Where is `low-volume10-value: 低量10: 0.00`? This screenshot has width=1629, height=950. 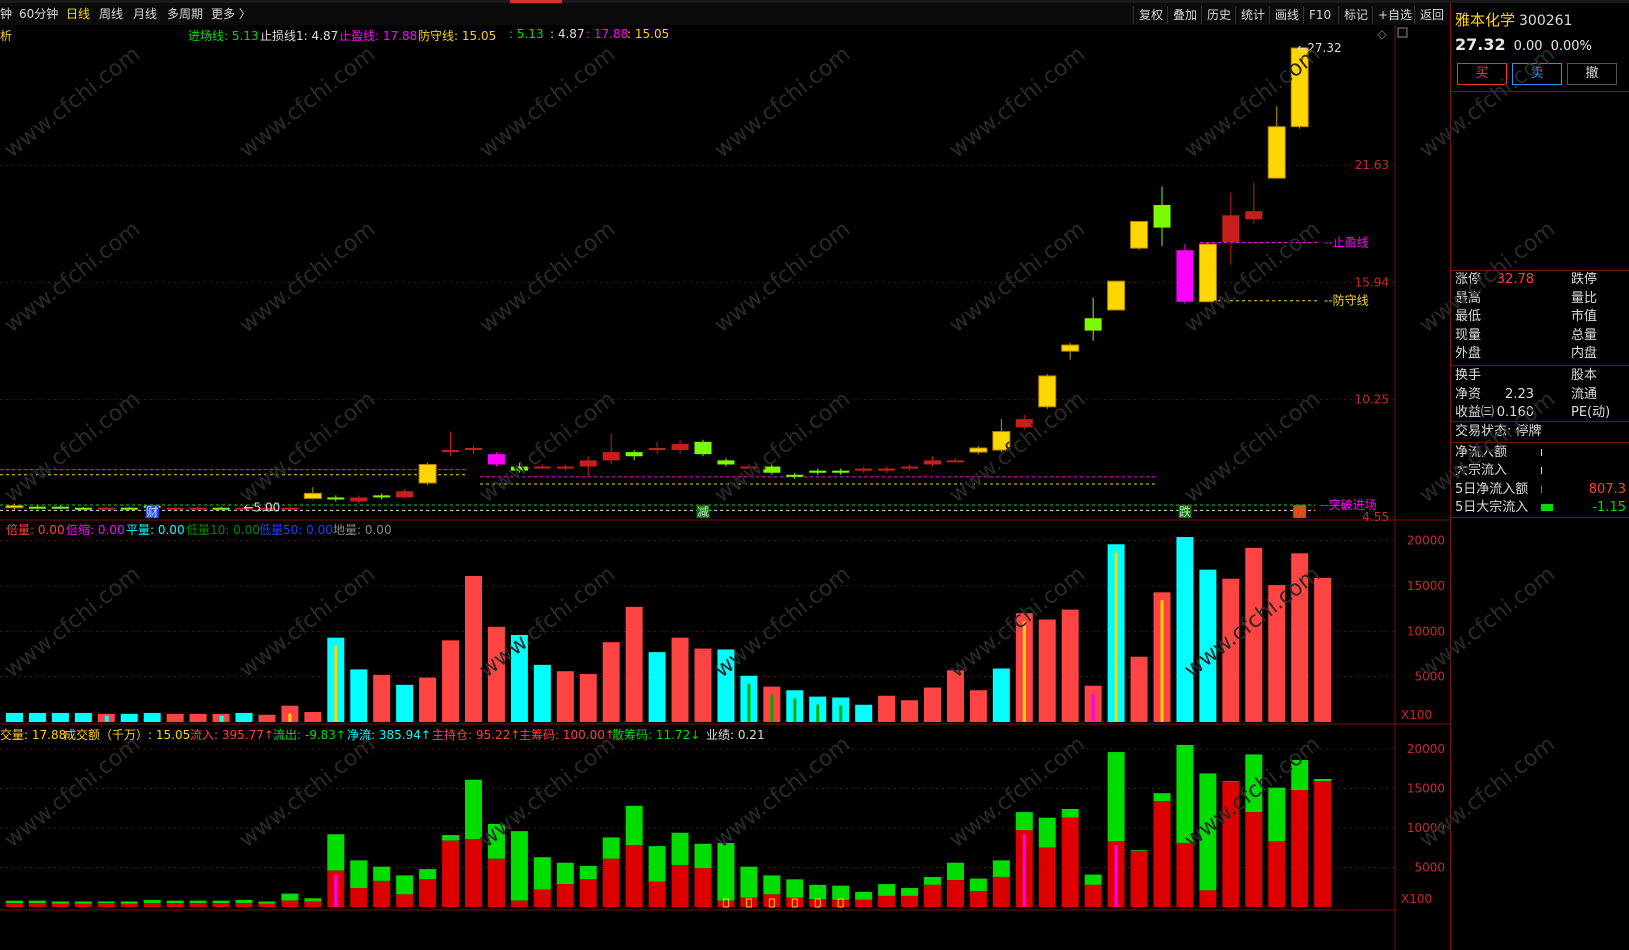 low-volume10-value: 低量10: 0.00 is located at coordinates (223, 530).